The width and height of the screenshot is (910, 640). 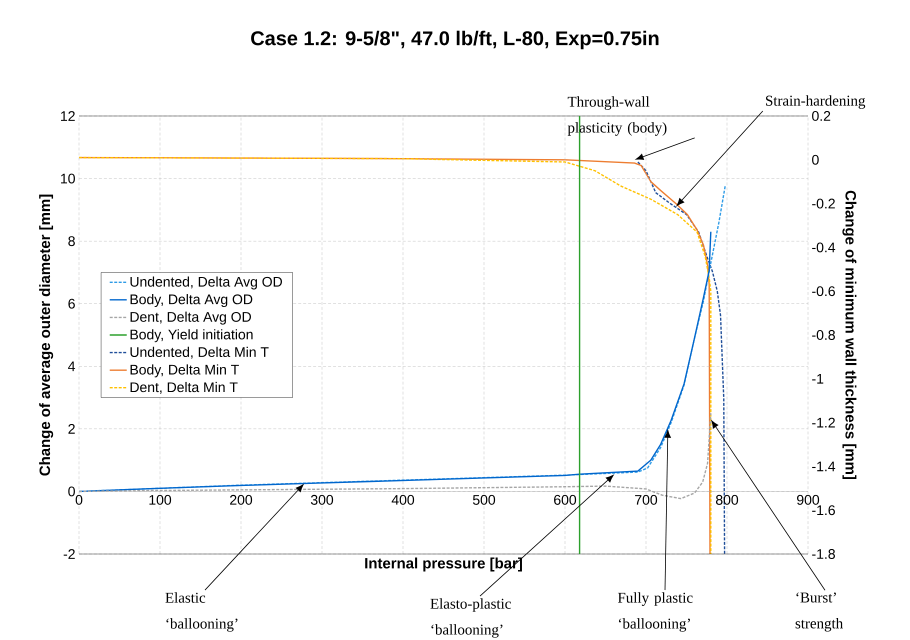 I want to click on x-tick-label: 800, so click(x=727, y=499).